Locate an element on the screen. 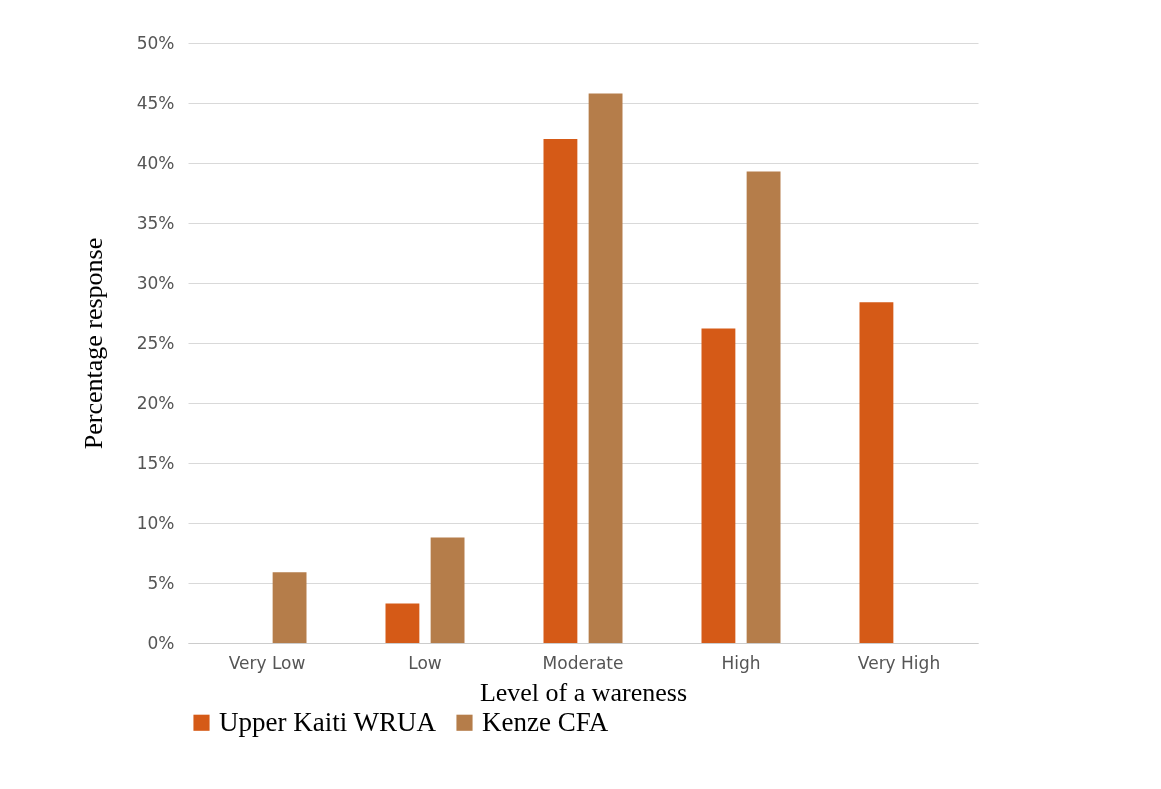 The width and height of the screenshot is (1161, 789). y-axis-title: Percentage response is located at coordinates (93, 343).